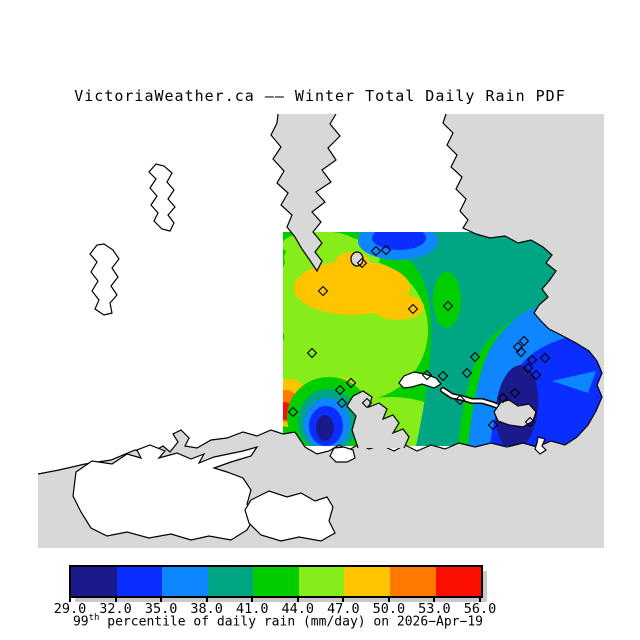  Describe the element at coordinates (480, 609) in the screenshot. I see `colorbar-tick-label: 56.0` at that location.